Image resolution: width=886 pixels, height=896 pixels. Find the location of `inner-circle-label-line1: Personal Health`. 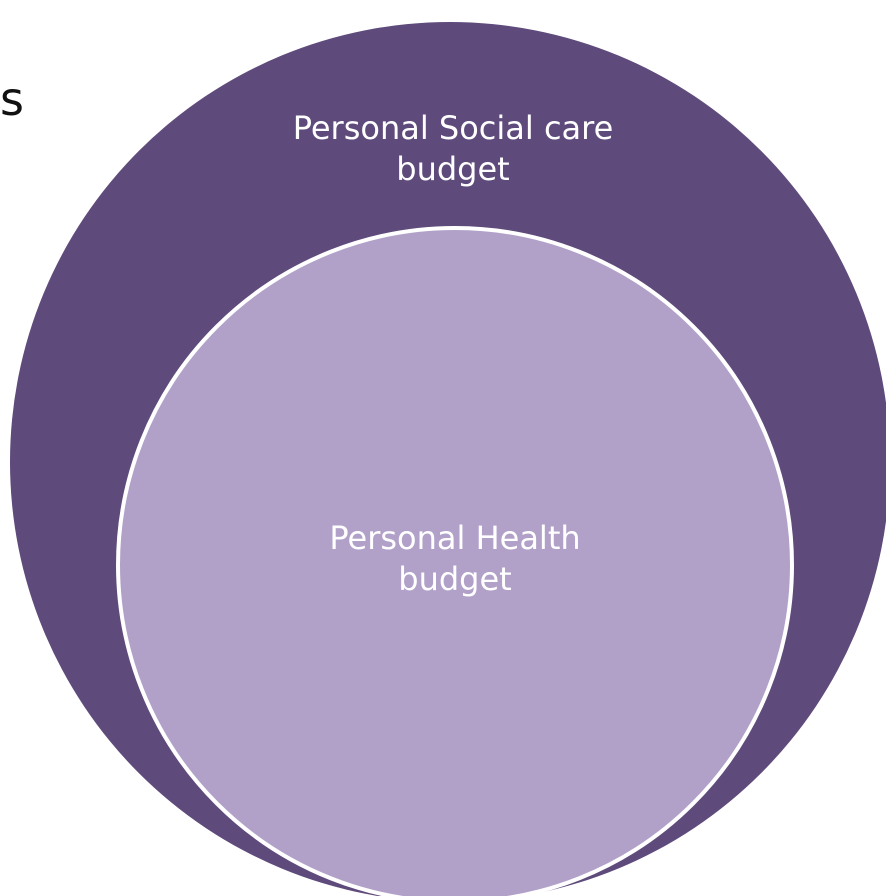

inner-circle-label-line1: Personal Health is located at coordinates (455, 538).